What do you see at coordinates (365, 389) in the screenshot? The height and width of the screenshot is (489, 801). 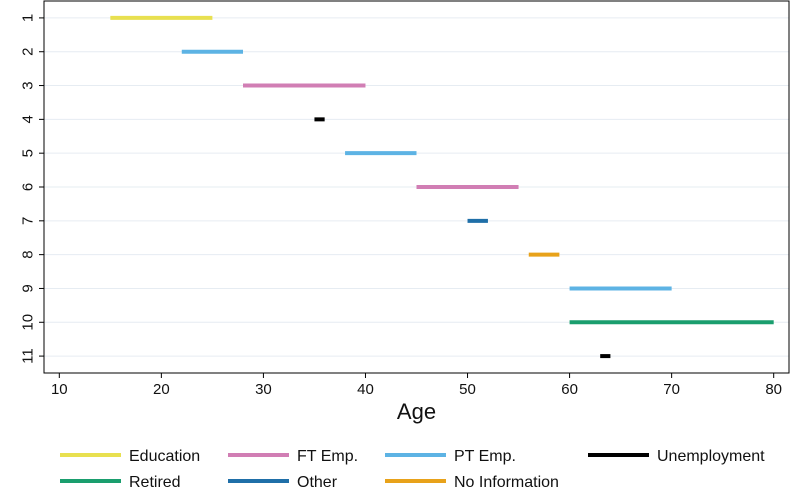 I see `x-tick-label: 40` at bounding box center [365, 389].